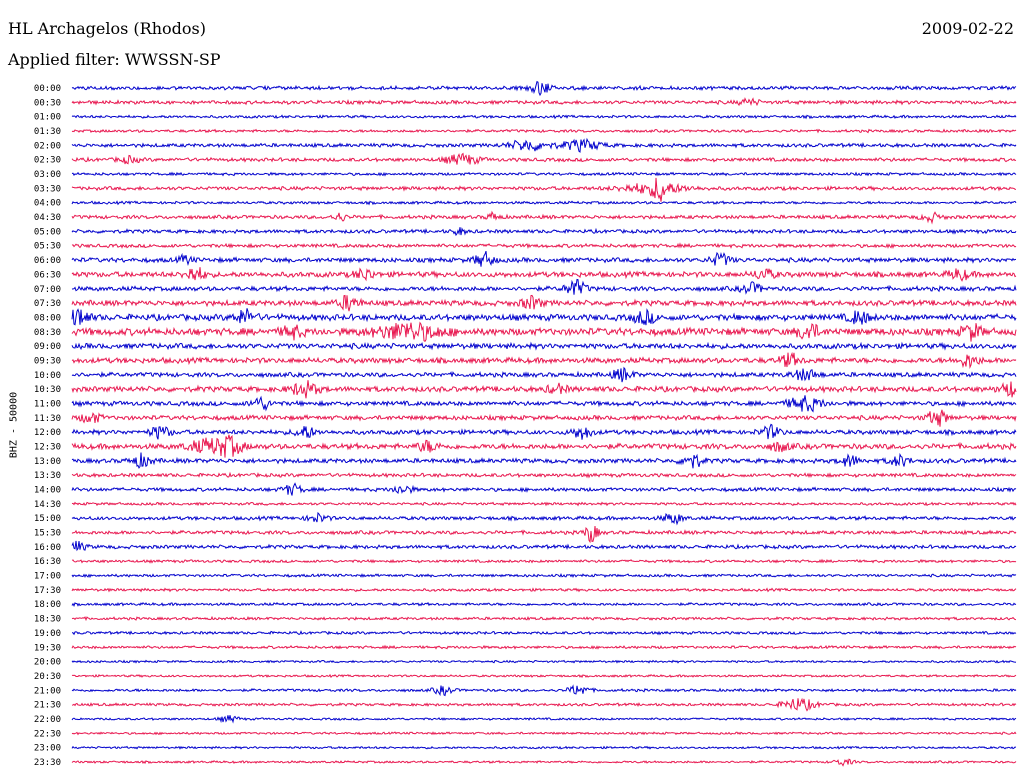 The width and height of the screenshot is (1024, 780). Describe the element at coordinates (47, 347) in the screenshot. I see `row-label: 09:00` at that location.